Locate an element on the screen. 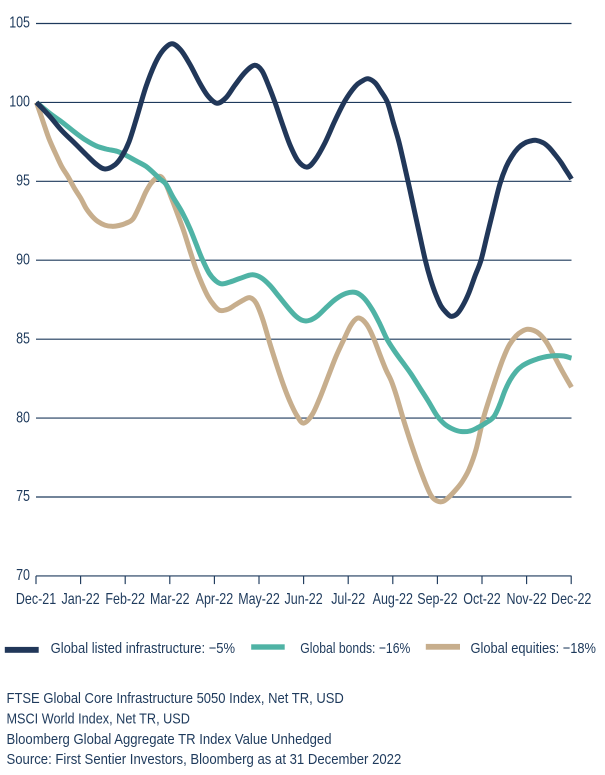 This screenshot has height=775, width=605. svg-text: May-22 is located at coordinates (259, 599).